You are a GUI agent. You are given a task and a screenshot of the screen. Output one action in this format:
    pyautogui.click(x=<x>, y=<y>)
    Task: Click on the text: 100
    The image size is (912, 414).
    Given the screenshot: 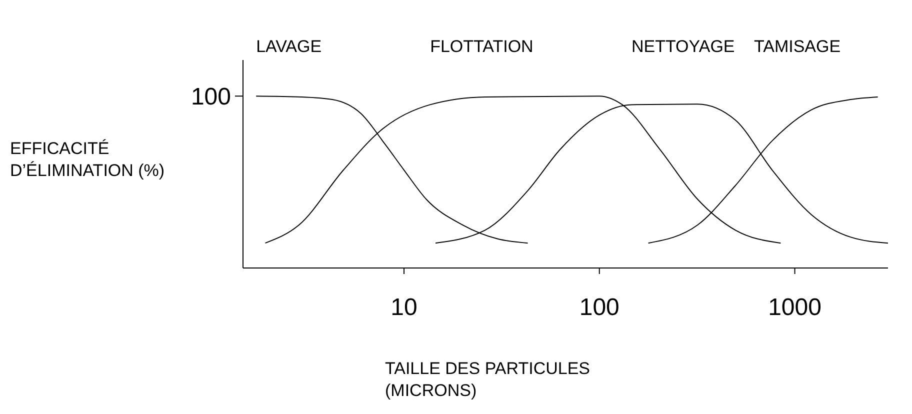 What is the action you would take?
    pyautogui.click(x=210, y=97)
    